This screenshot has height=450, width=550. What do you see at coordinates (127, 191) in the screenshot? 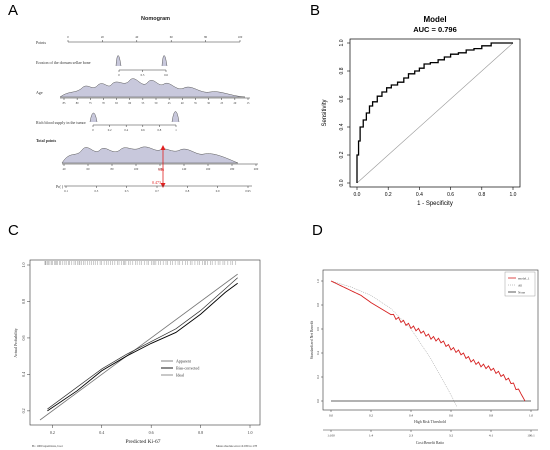
I see `prob-tick-label: 0.5` at bounding box center [127, 191].